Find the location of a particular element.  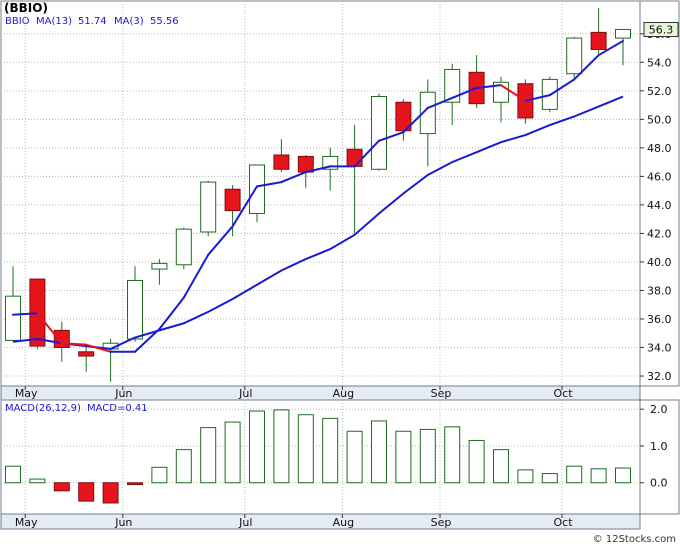

legend-ma13-value: 51.74 is located at coordinates (92, 21).